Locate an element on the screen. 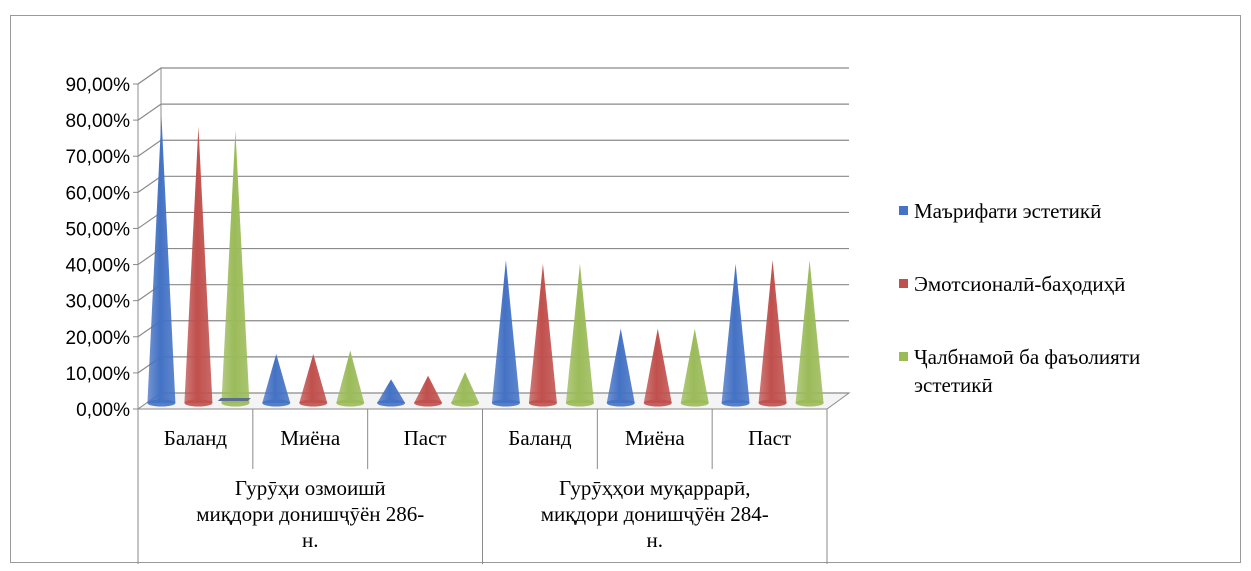 Image resolution: width=1251 pixels, height=571 pixels. y-tick-label: 40,00% is located at coordinates (98, 266).